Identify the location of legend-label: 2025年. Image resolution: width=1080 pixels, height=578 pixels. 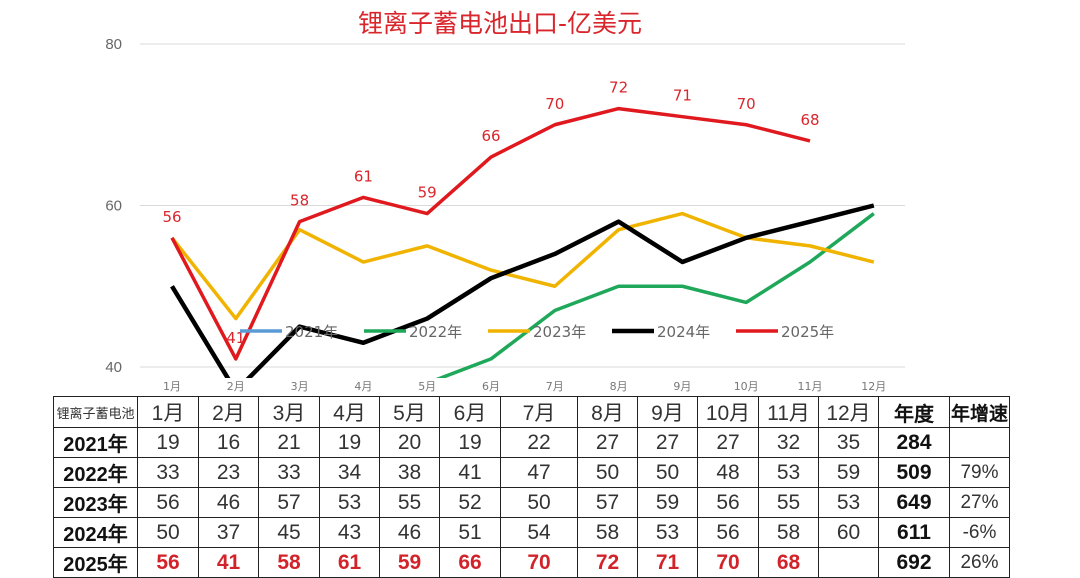
(807, 332).